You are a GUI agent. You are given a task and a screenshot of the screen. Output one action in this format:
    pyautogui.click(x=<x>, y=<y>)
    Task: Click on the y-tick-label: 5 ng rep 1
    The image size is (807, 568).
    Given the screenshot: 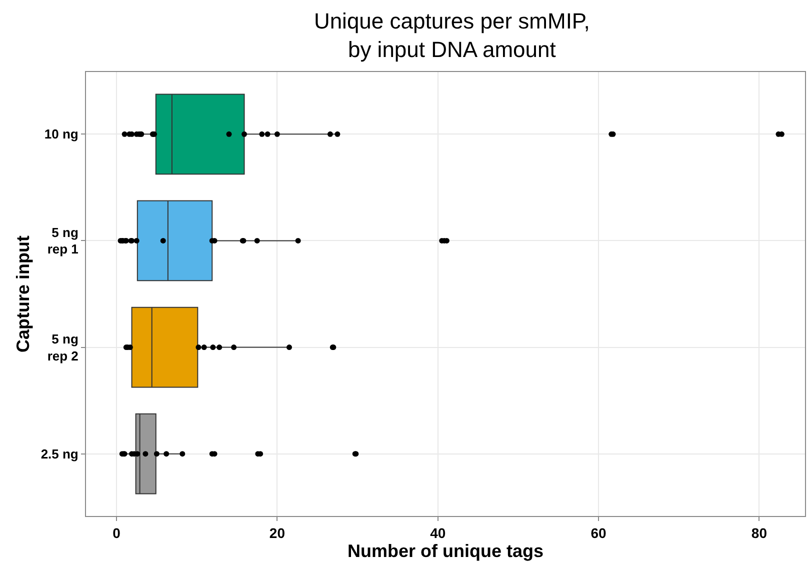 What is the action you would take?
    pyautogui.click(x=62, y=240)
    